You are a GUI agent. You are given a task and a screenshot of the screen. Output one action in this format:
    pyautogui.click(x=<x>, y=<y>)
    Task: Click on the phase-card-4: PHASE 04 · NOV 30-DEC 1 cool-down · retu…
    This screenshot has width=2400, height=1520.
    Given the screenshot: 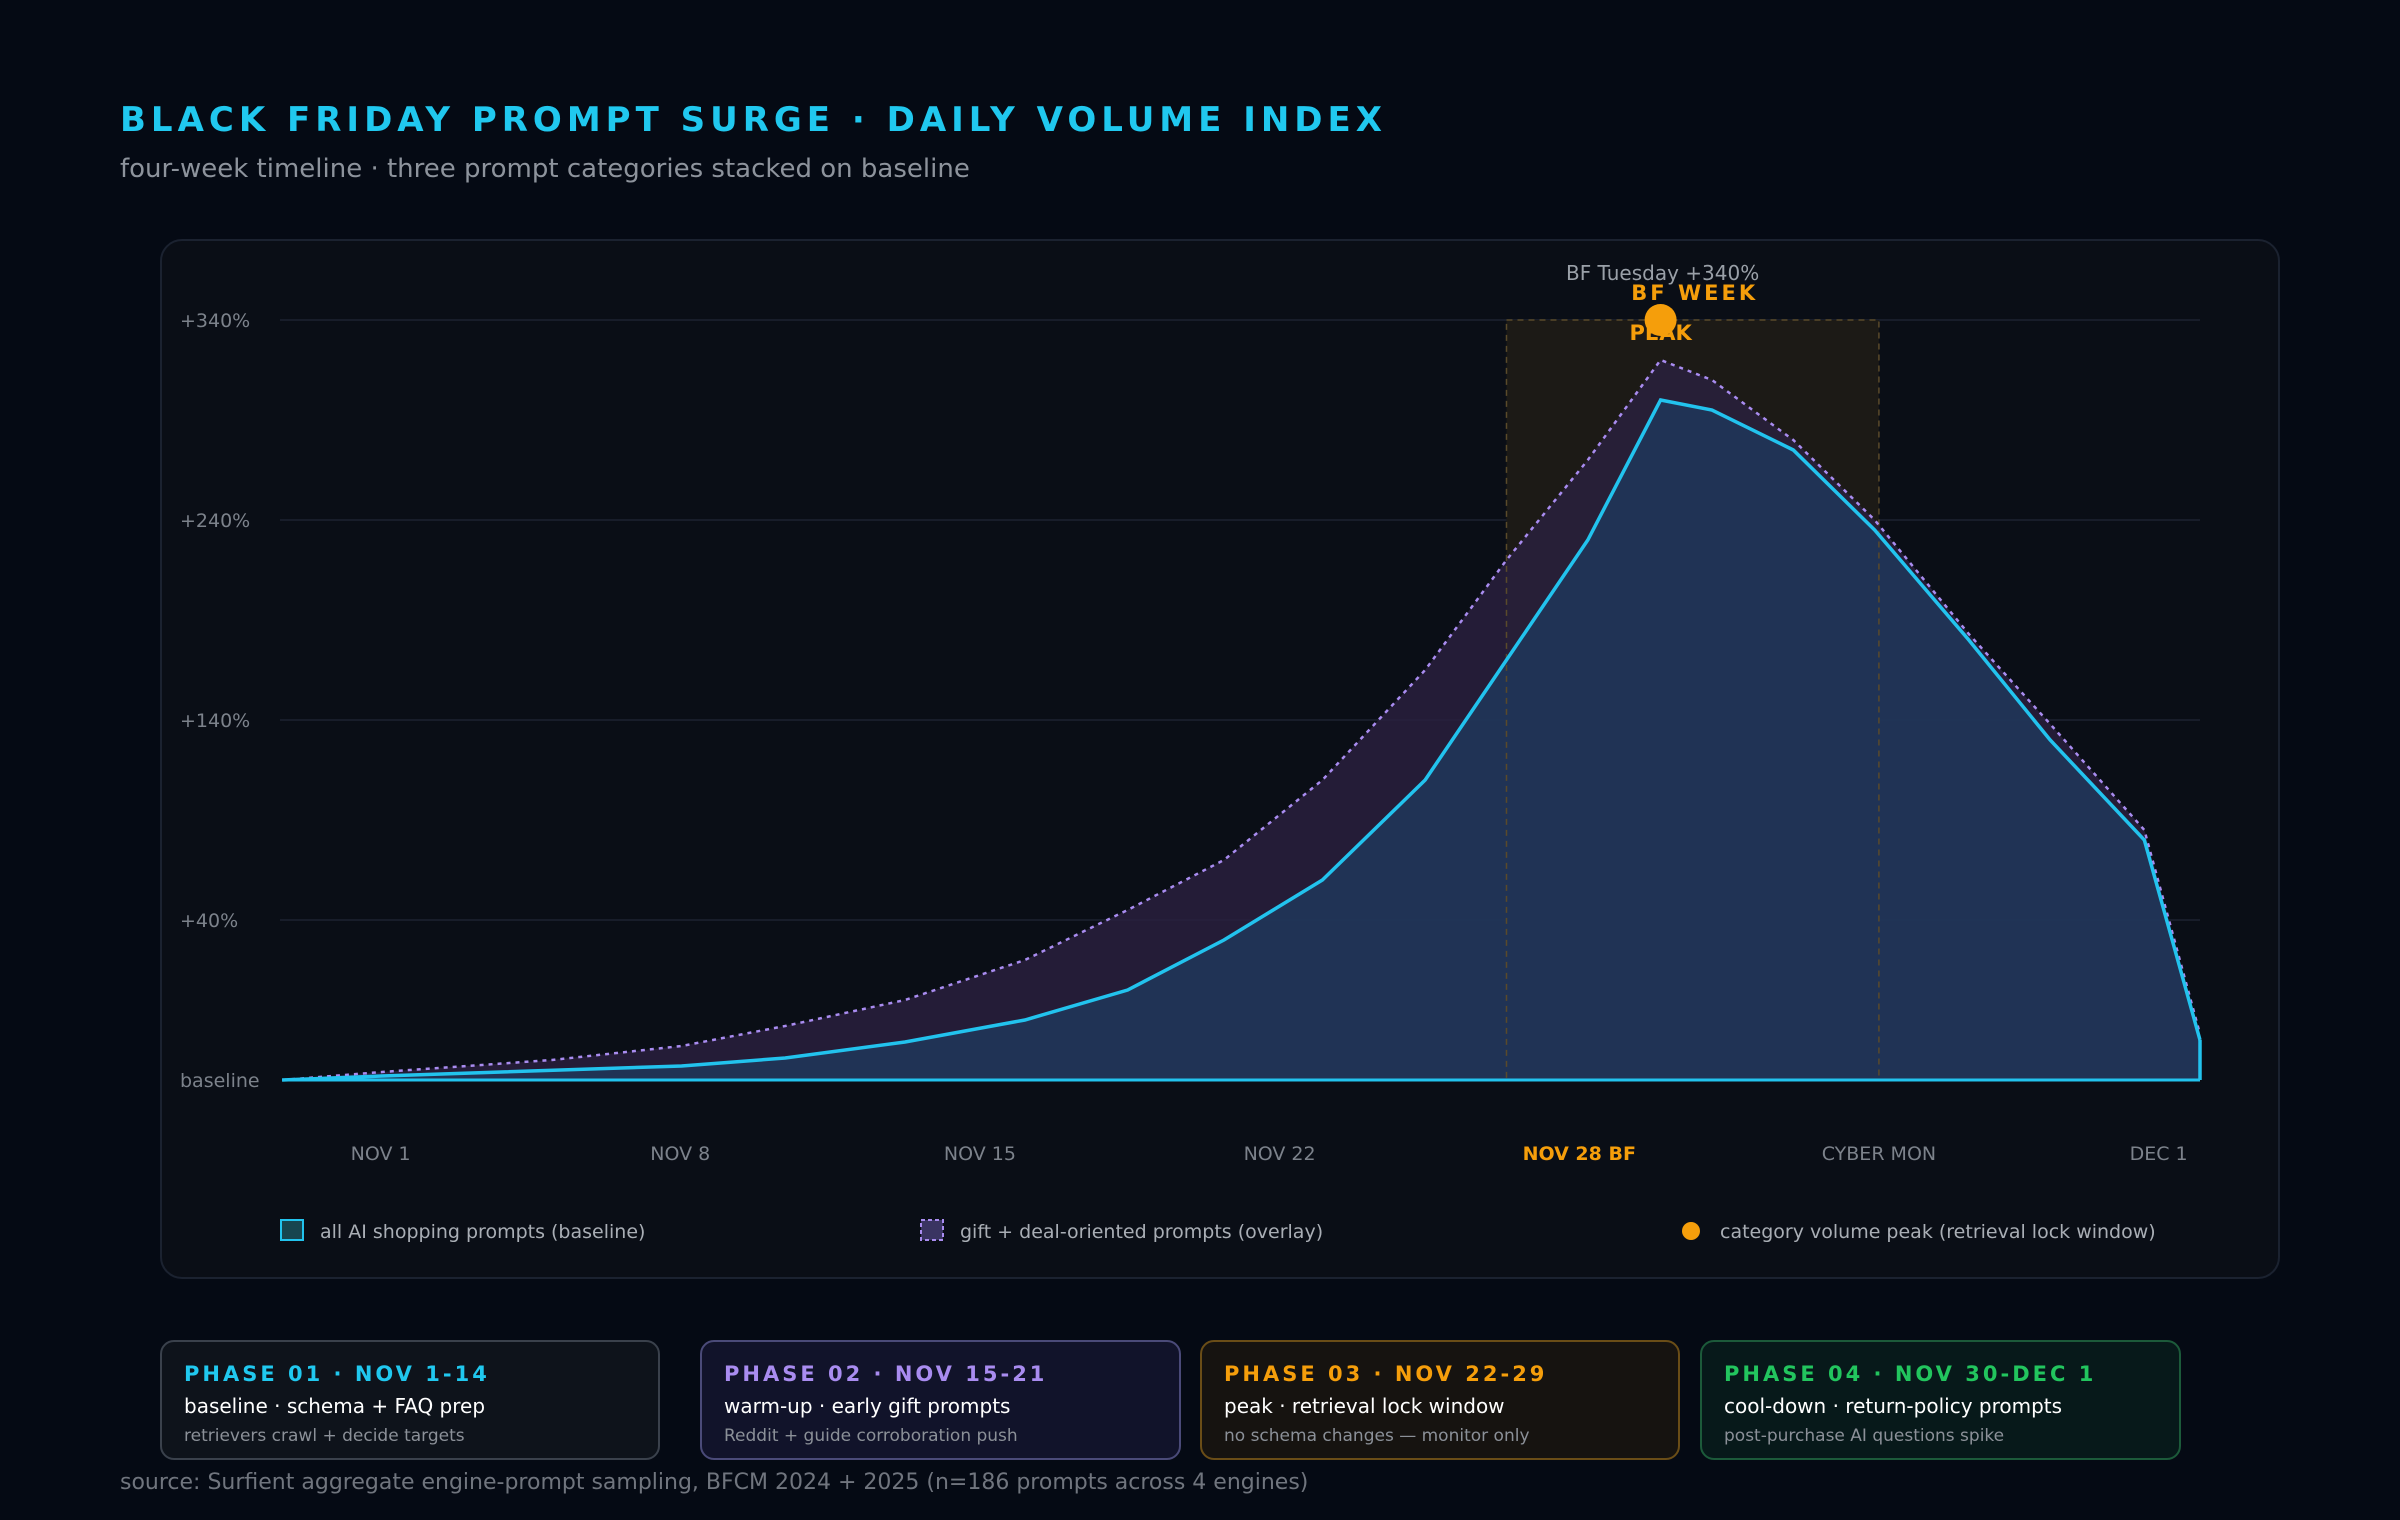 What is the action you would take?
    pyautogui.click(x=1940, y=1400)
    